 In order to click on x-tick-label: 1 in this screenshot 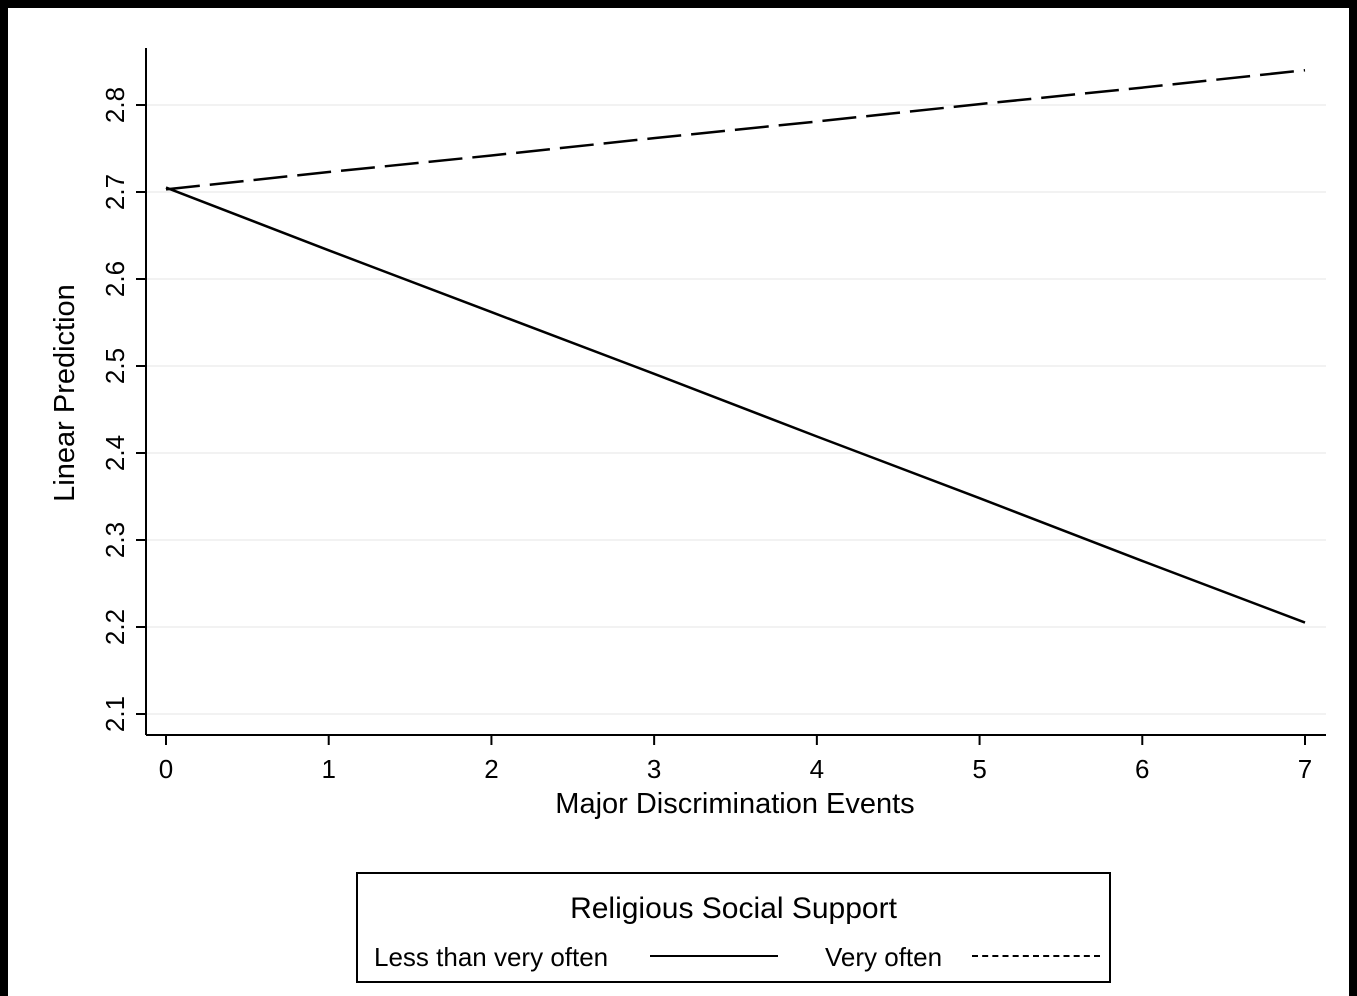, I will do `click(328, 769)`.